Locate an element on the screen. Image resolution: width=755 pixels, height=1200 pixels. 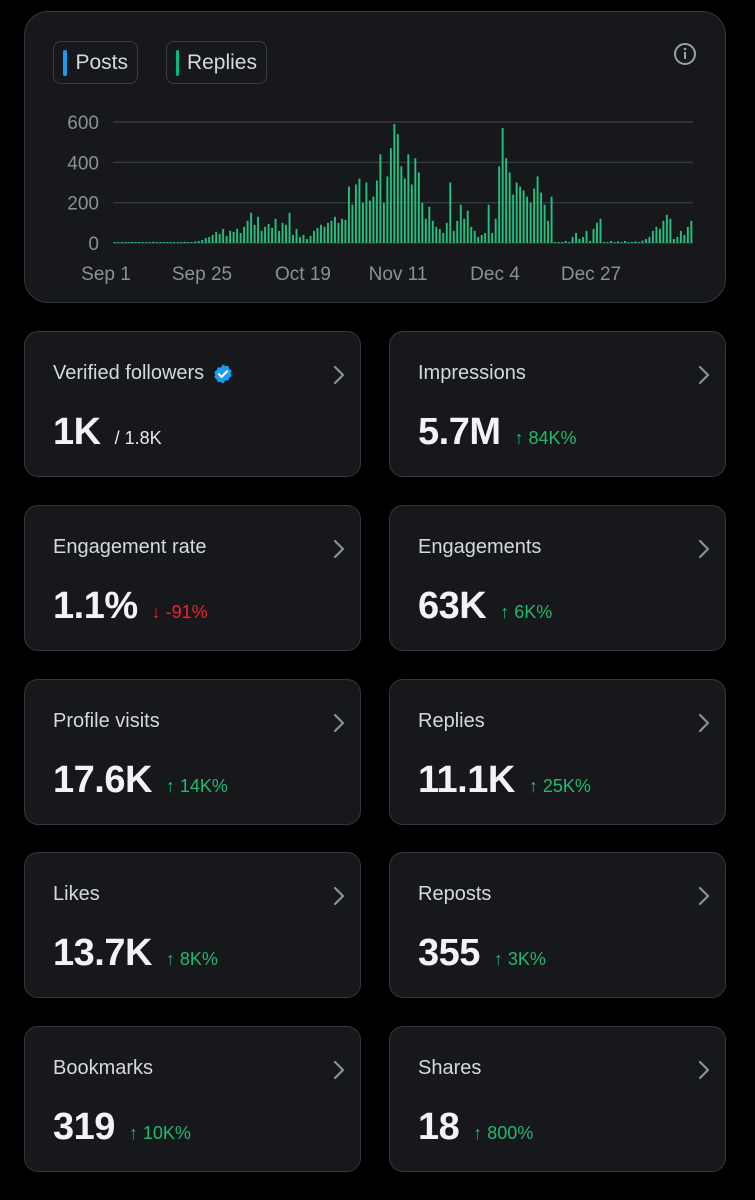
stat-card-profile-visits: Profile visits 17.6K ↑ 14K% is located at coordinates (192, 752).